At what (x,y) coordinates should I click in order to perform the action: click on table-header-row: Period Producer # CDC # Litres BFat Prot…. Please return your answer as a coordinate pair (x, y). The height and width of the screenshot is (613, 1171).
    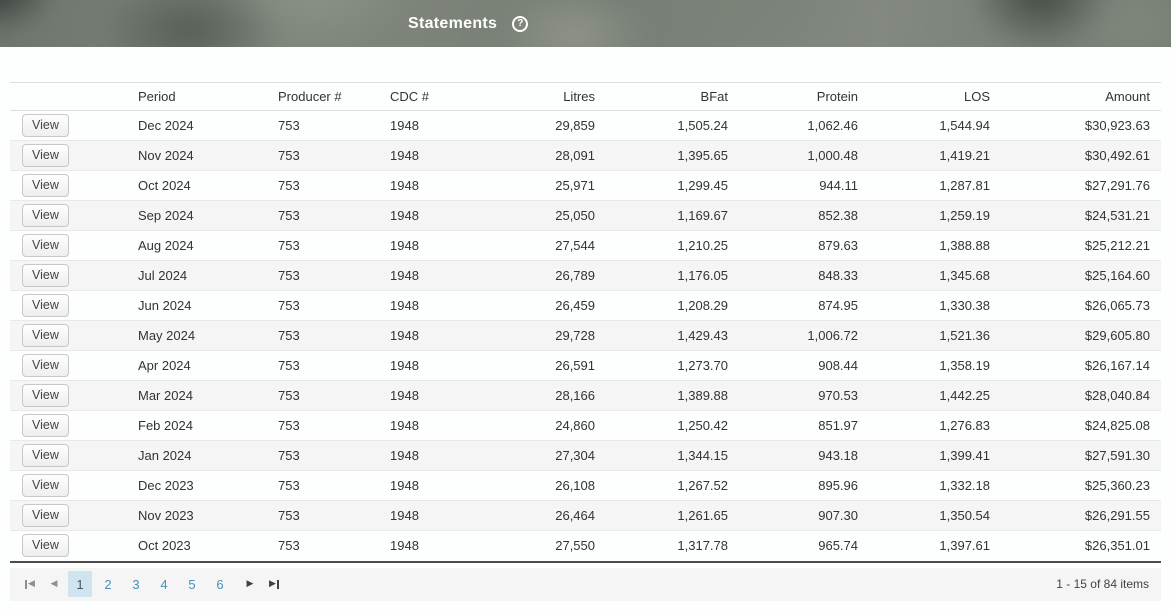
    Looking at the image, I should click on (585, 96).